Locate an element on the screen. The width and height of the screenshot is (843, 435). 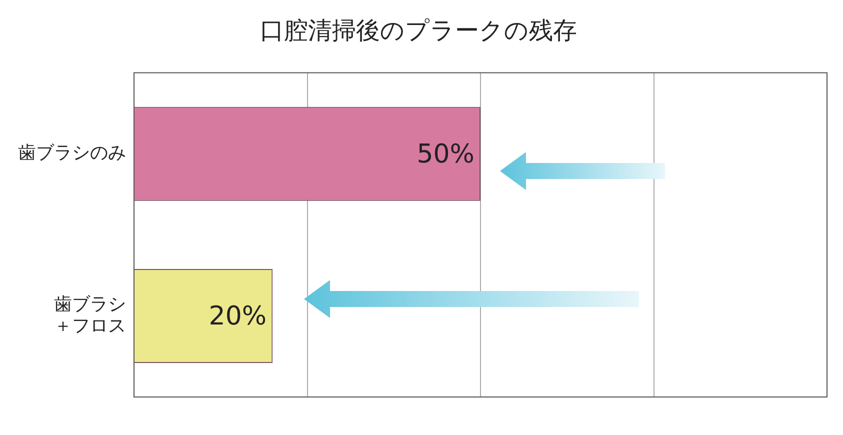
data-label: 50% is located at coordinates (445, 155).